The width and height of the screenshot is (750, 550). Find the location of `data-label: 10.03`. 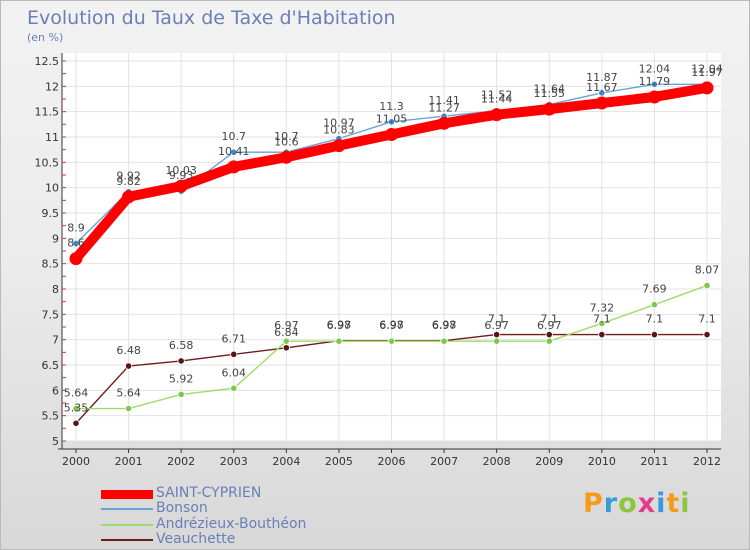

data-label: 10.03 is located at coordinates (181, 170).